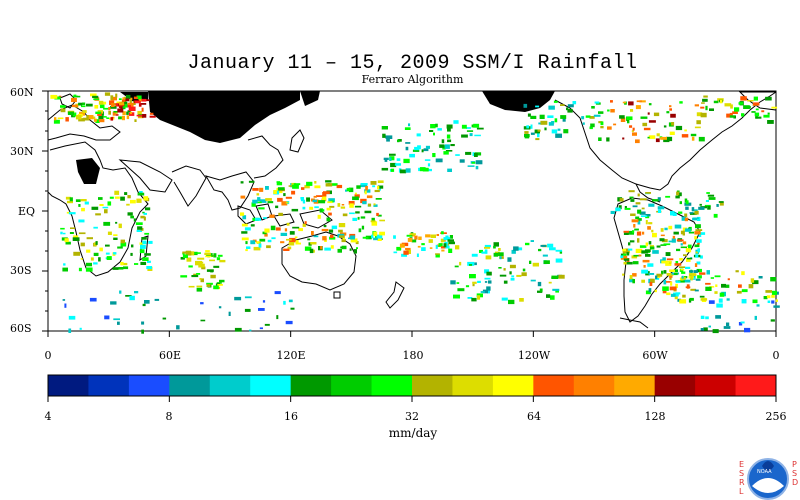 The height and width of the screenshot is (500, 800). What do you see at coordinates (776, 355) in the screenshot?
I see `lon-label-0-east: 0` at bounding box center [776, 355].